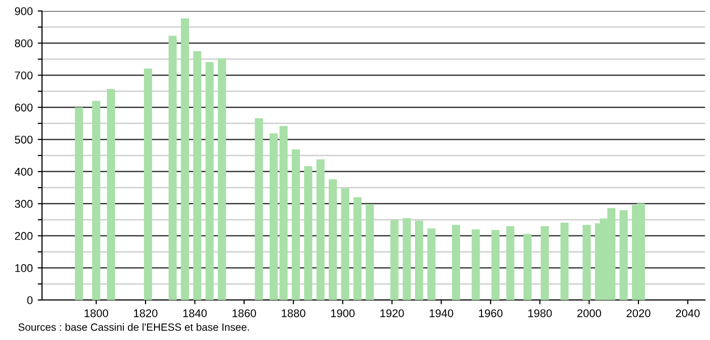 The image size is (710, 340). What do you see at coordinates (343, 313) in the screenshot?
I see `x-tick-label: 1900` at bounding box center [343, 313].